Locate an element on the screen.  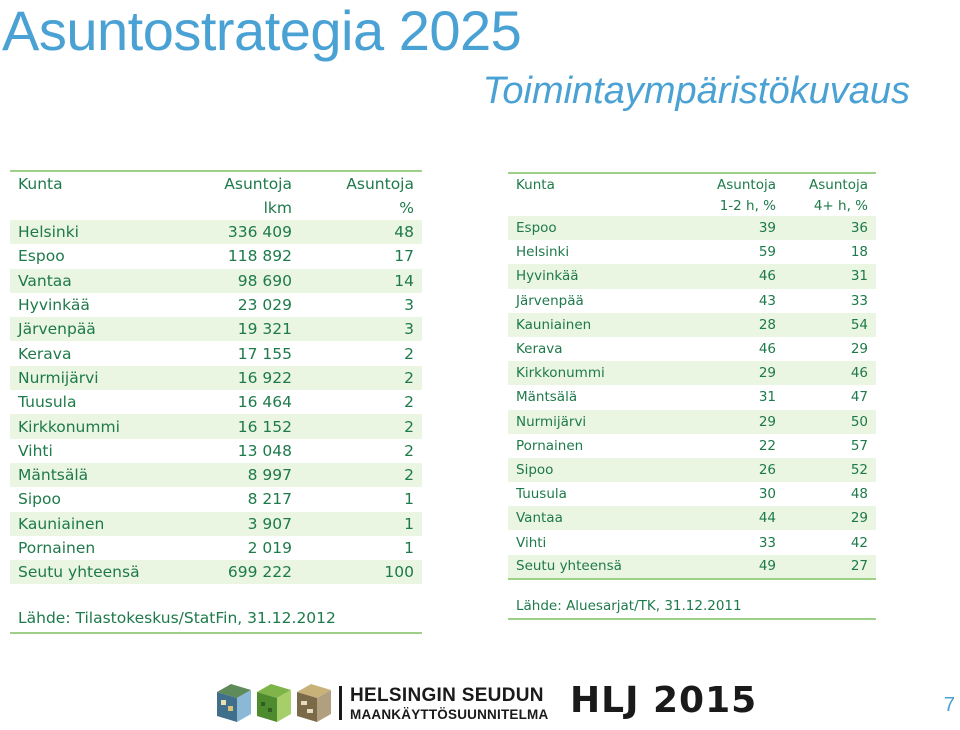
table-row: Kauniainen 28 54 is located at coordinates (692, 324).